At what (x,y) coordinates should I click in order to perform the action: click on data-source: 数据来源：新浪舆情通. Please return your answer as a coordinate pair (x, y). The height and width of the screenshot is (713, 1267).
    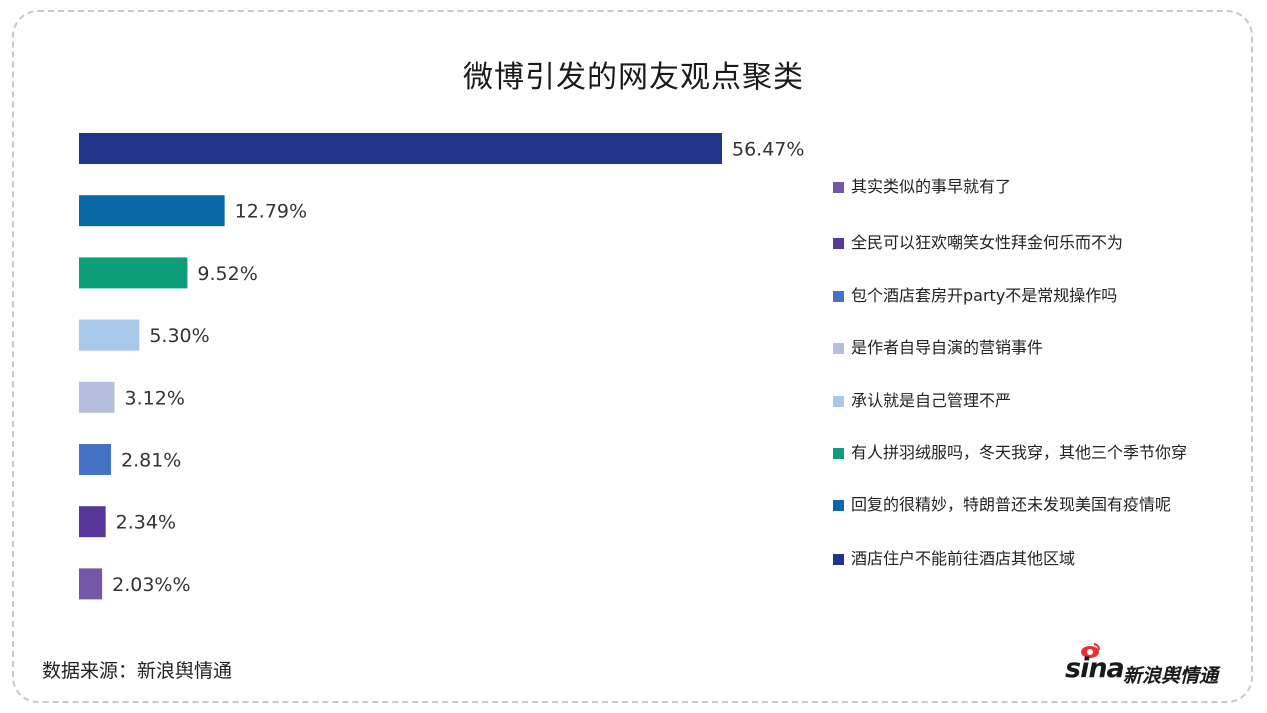
    Looking at the image, I should click on (137, 671).